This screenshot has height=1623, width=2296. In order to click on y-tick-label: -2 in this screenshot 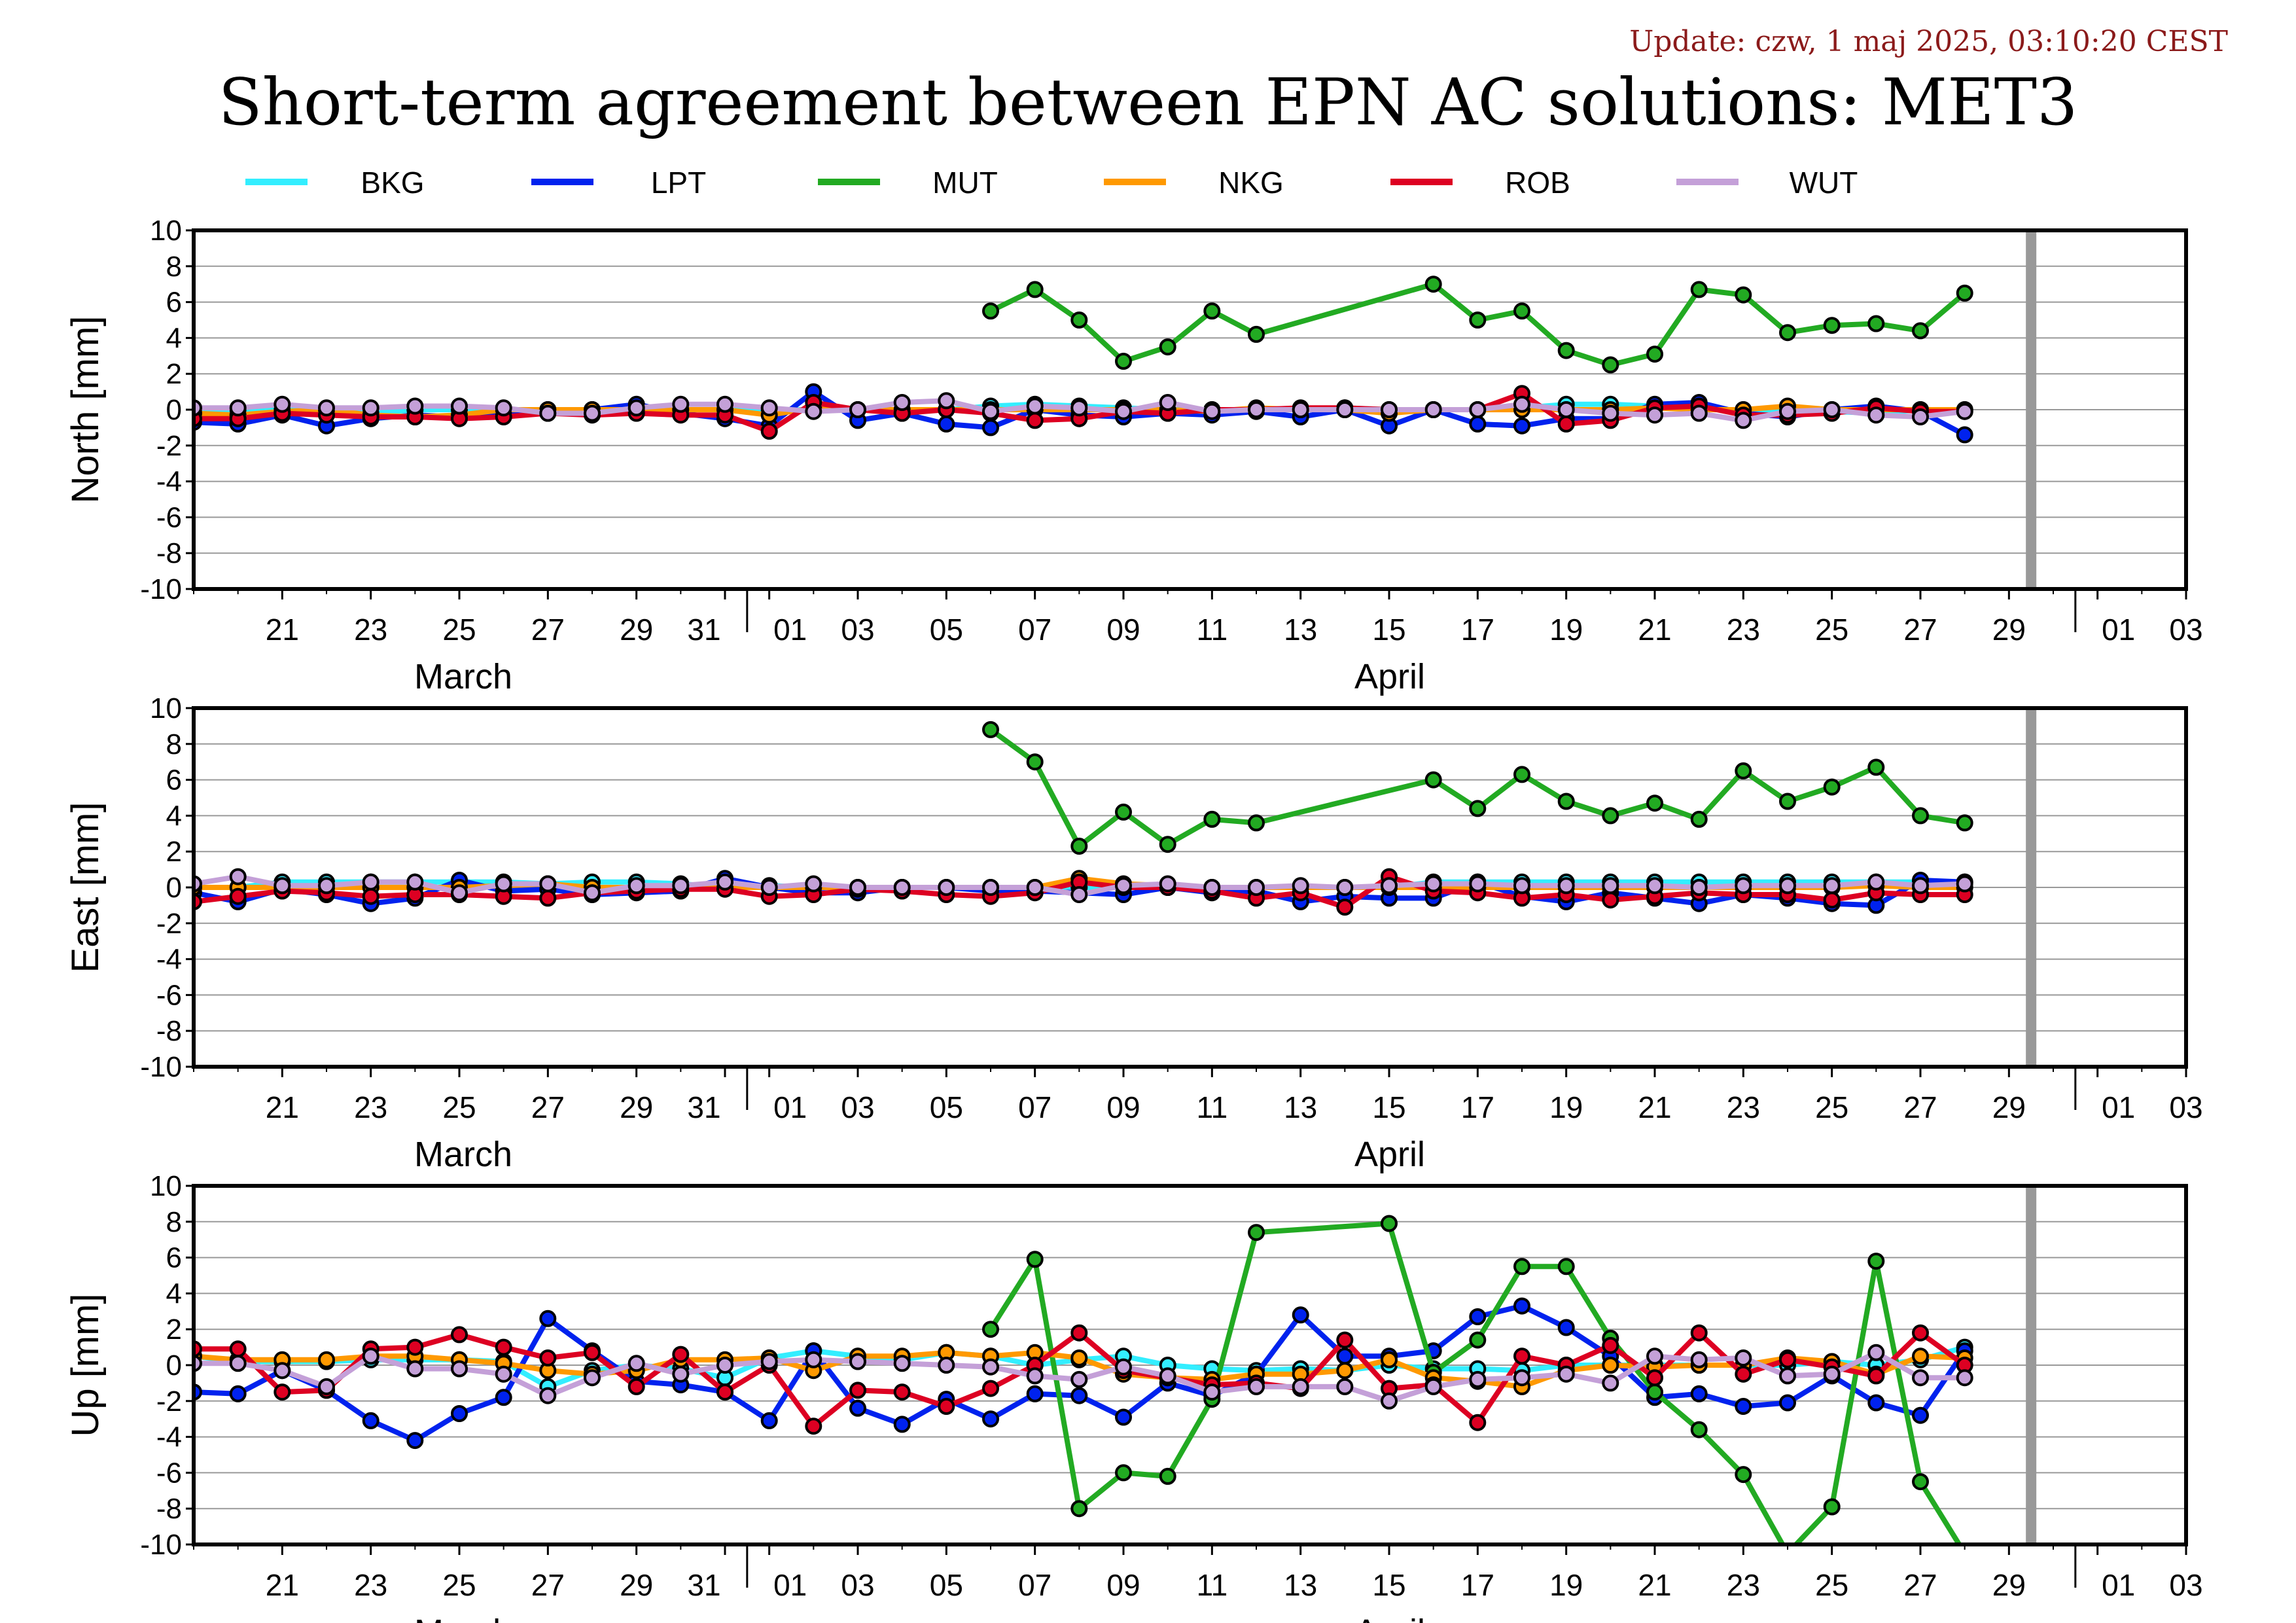, I will do `click(169, 446)`.